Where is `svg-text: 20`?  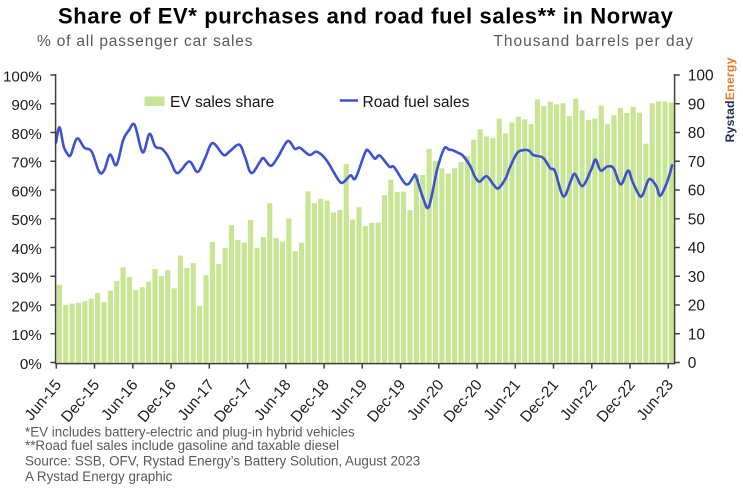 svg-text: 20 is located at coordinates (697, 306).